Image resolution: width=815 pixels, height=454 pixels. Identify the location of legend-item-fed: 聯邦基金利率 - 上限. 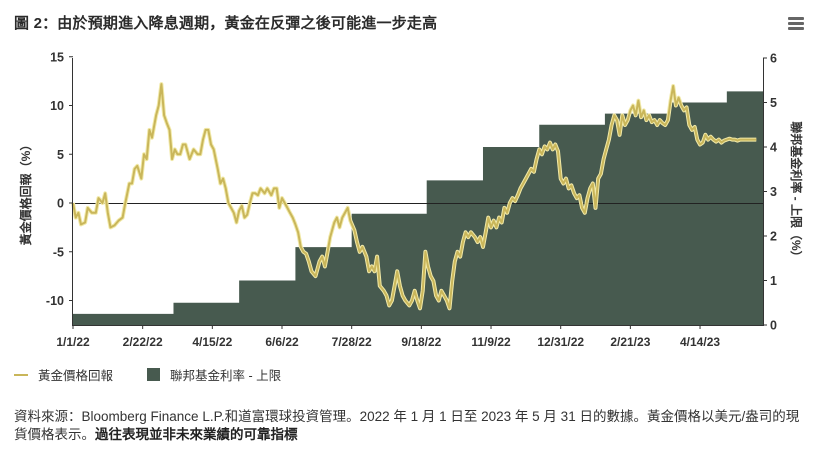
(214, 374).